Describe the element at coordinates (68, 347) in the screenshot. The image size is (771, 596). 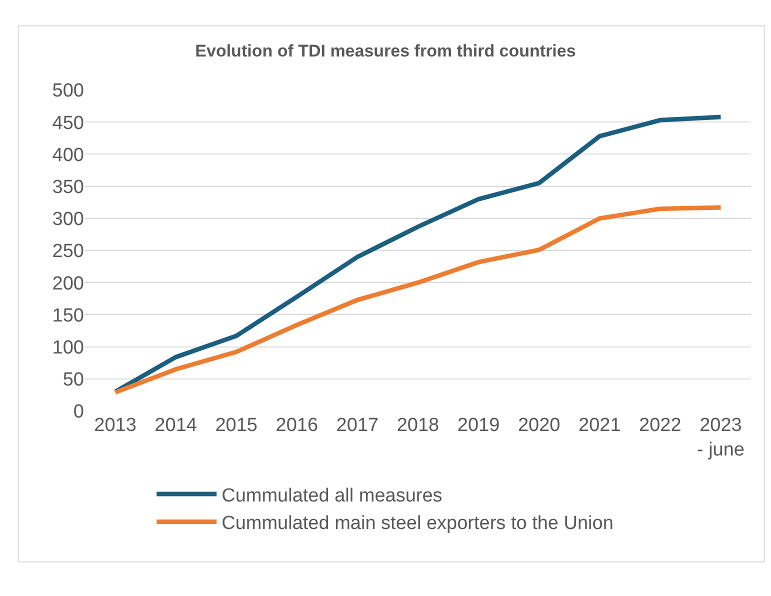
I see `y-tick-label: 100` at that location.